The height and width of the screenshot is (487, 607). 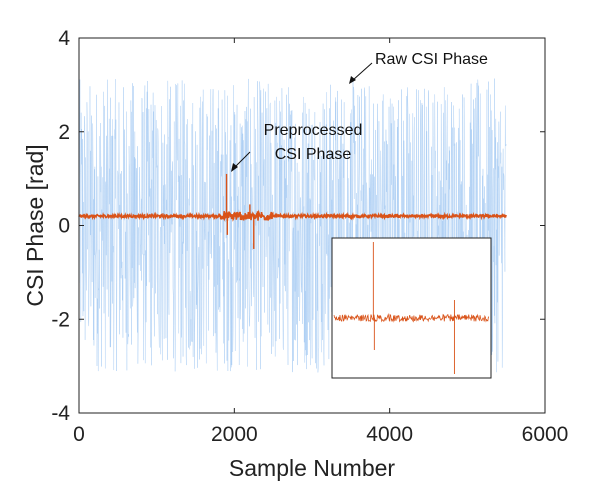 What do you see at coordinates (362, 71) in the screenshot?
I see `raw-phase-arrow` at bounding box center [362, 71].